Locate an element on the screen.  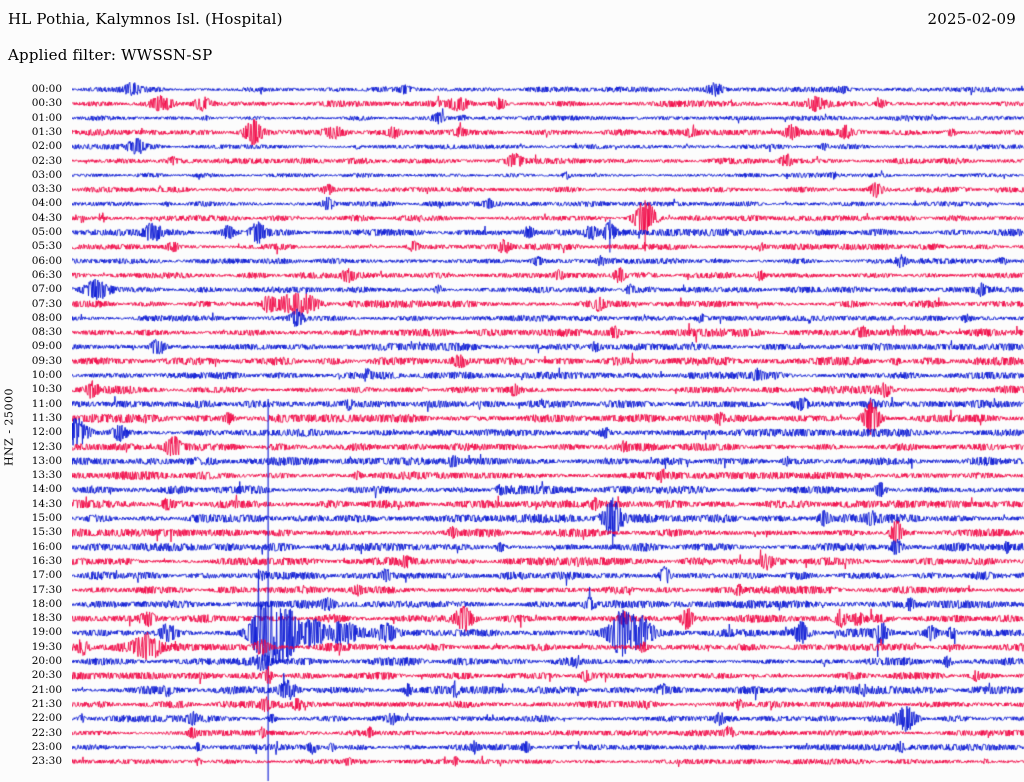
time-label: 05:30 is located at coordinates (46, 246).